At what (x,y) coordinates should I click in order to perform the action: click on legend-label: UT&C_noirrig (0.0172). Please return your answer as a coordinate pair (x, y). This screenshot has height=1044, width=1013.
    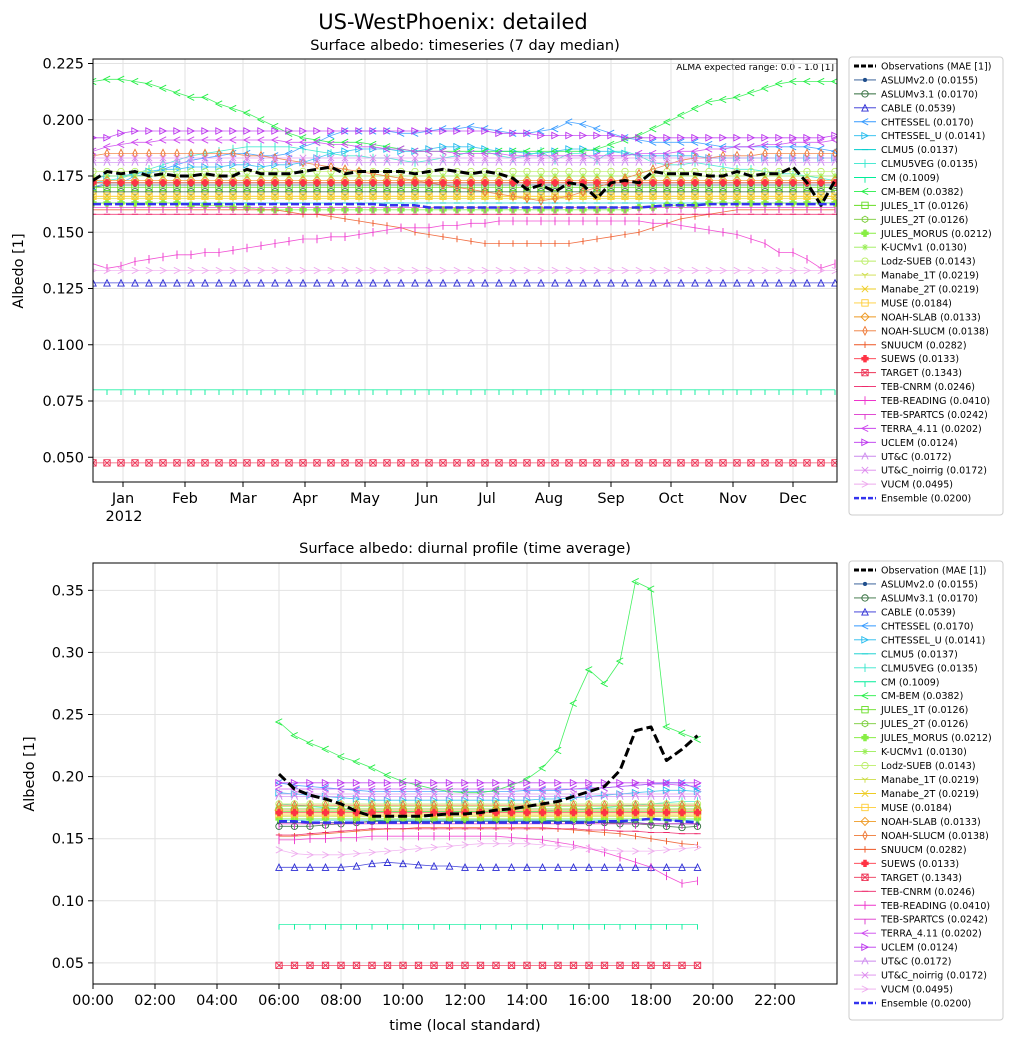
    Looking at the image, I should click on (934, 471).